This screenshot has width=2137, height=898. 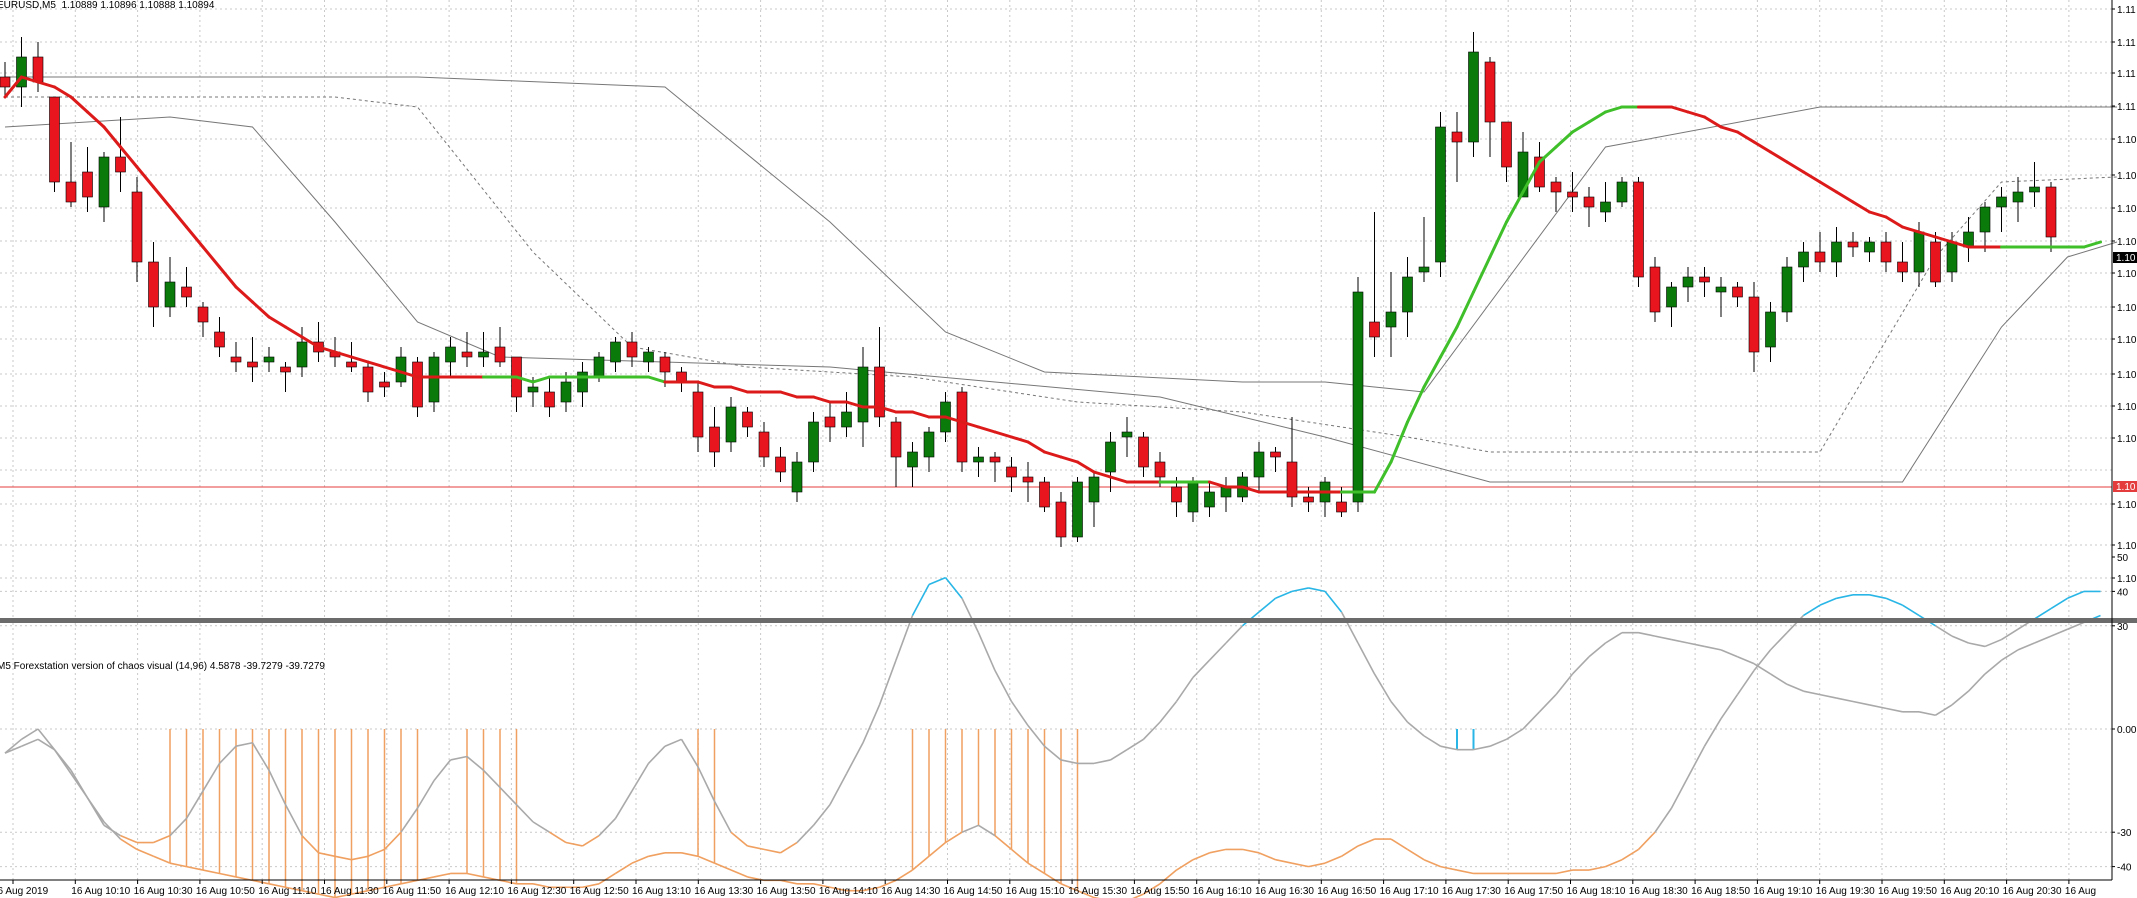 I want to click on time-tick-label: 16 Aug 14:30, so click(x=910, y=891).